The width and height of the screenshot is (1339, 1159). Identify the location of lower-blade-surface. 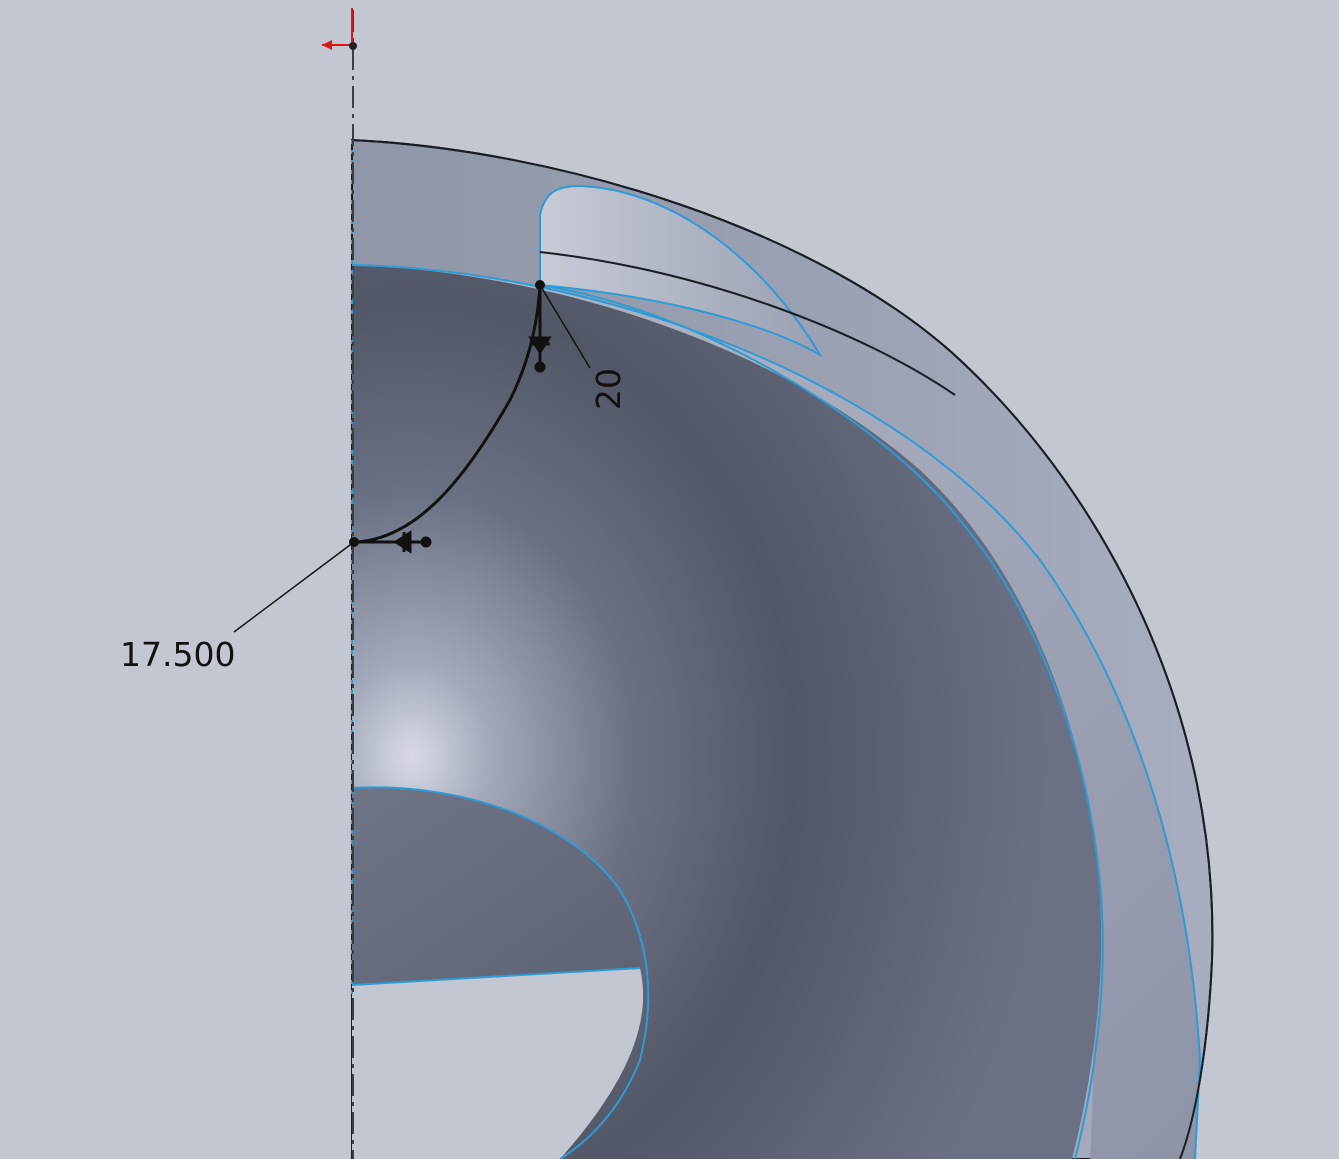
(496, 886).